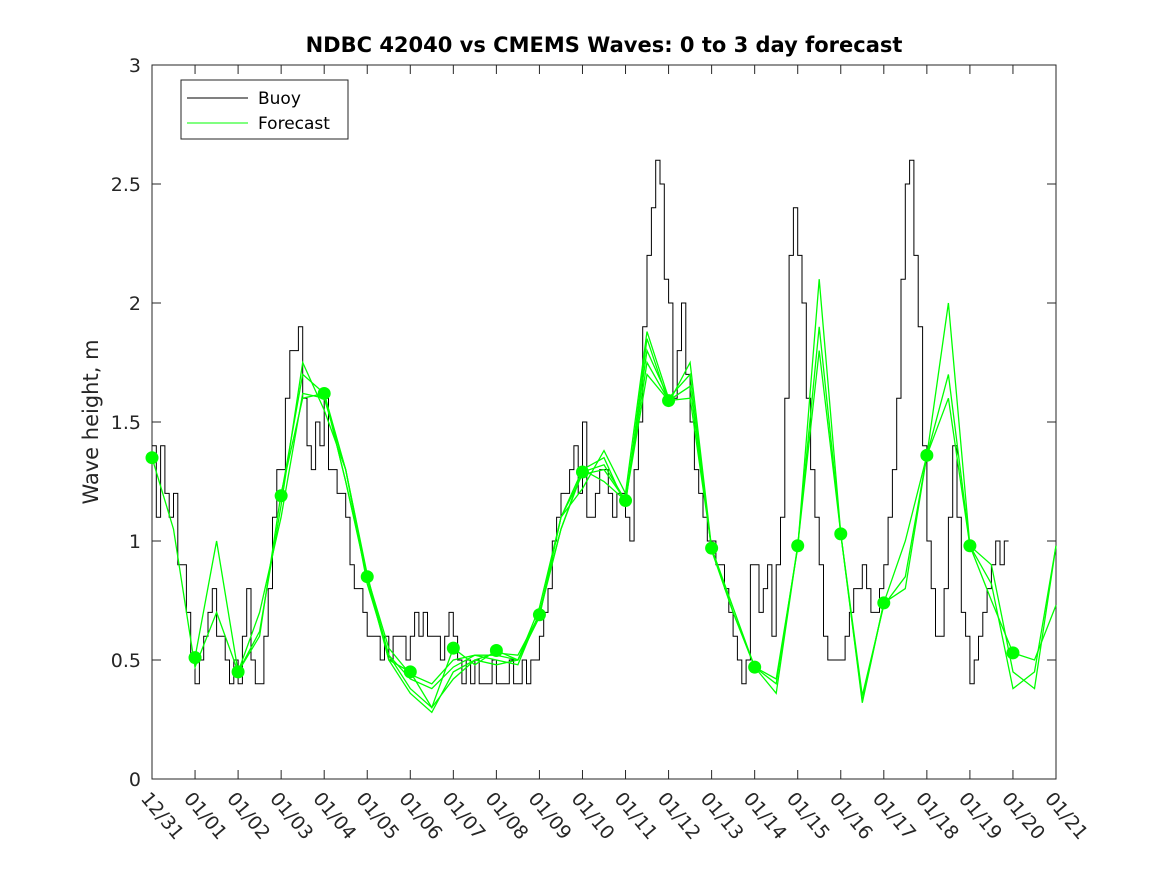  I want to click on y-axis-label: Wave height, m, so click(91, 421).